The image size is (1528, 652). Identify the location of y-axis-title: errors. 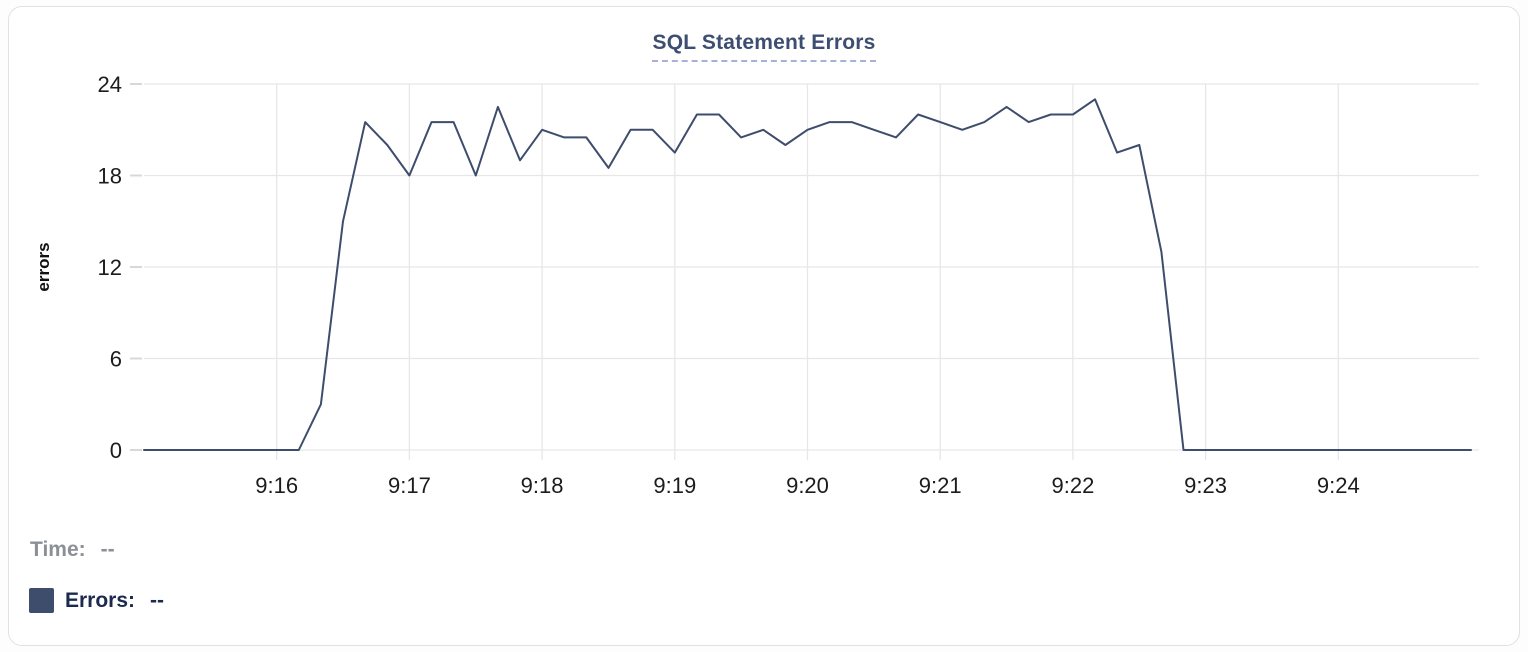
(43, 266).